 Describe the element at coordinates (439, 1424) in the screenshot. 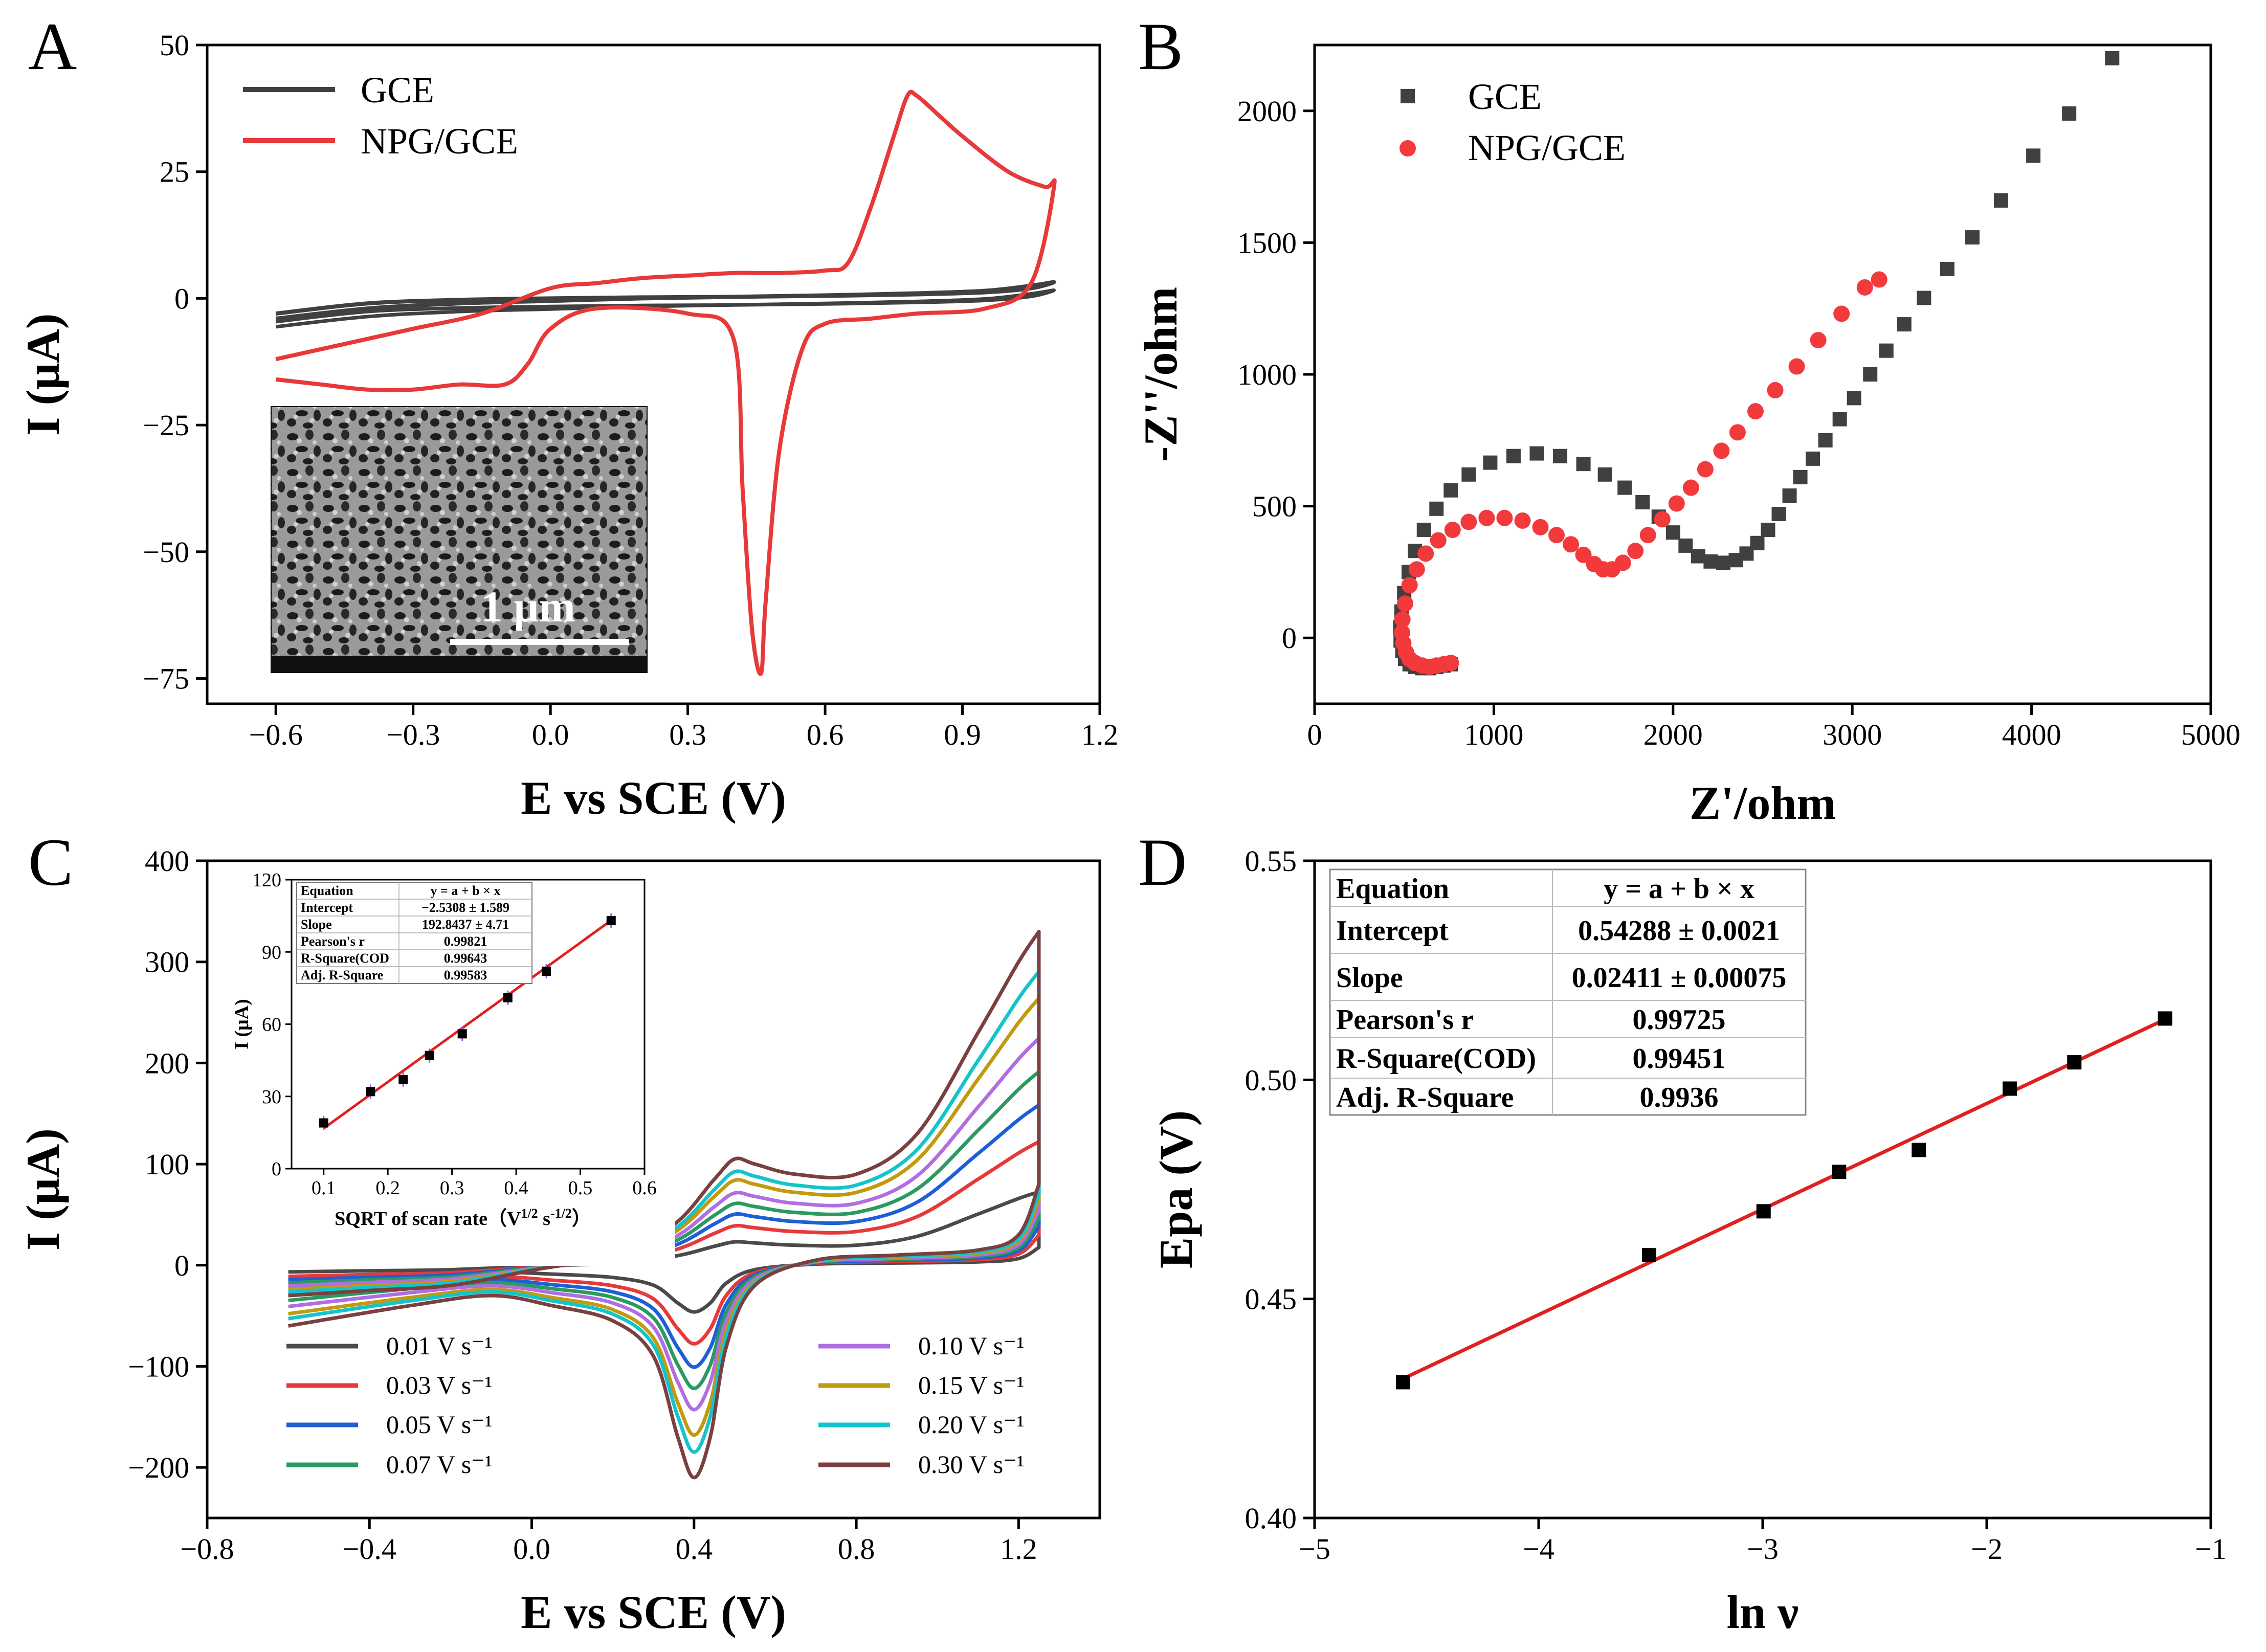

I see `legend-label: 0.05 V s⁻¹` at that location.